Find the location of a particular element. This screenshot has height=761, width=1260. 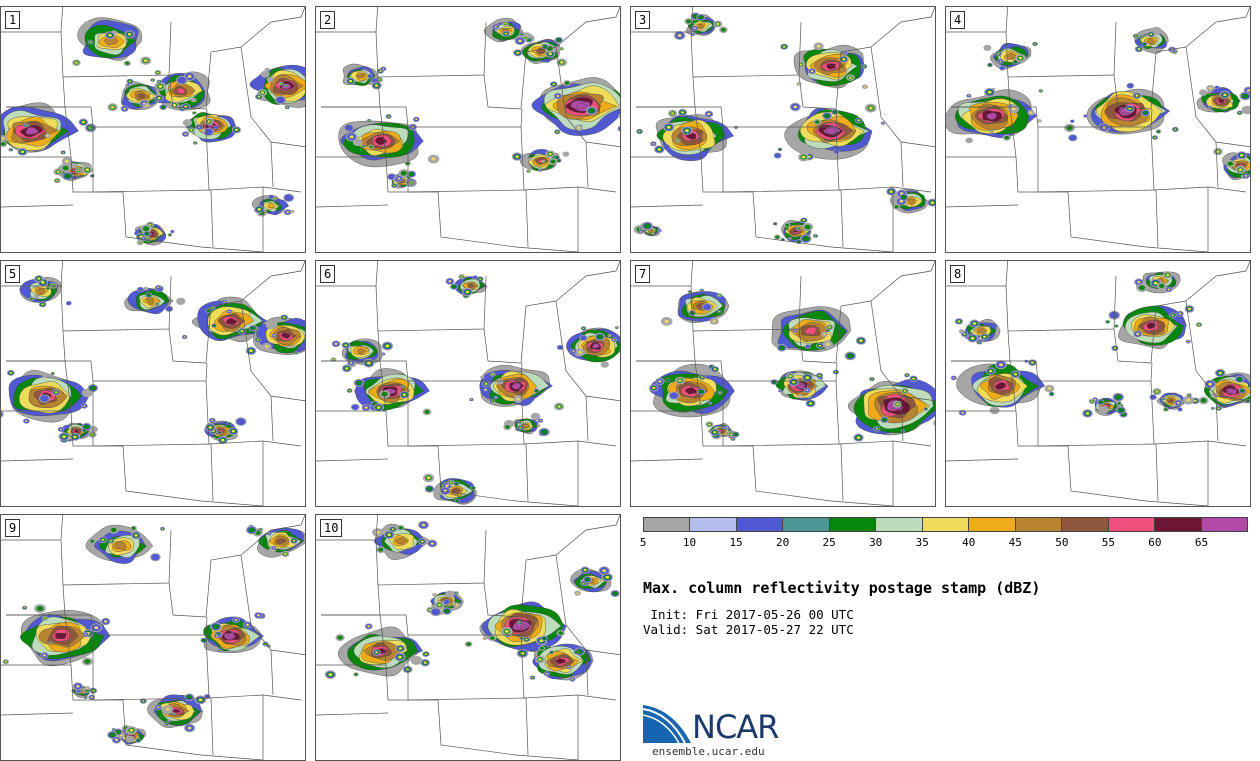

ensemble-member-panel: 10 is located at coordinates (468, 637).